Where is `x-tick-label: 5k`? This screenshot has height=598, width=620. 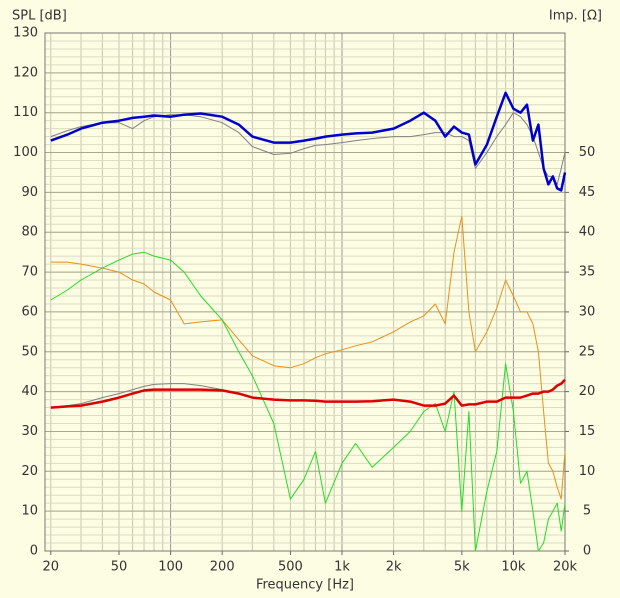 x-tick-label: 5k is located at coordinates (462, 567).